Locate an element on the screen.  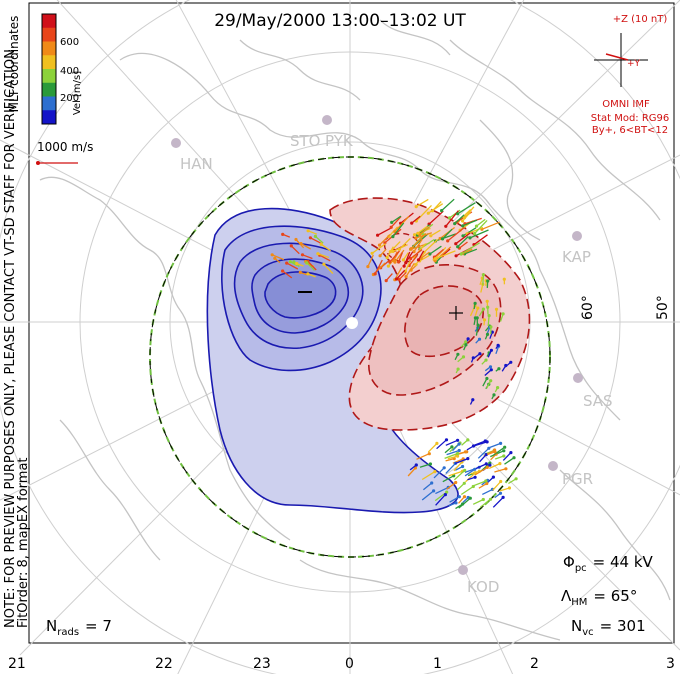
svg-text:Nrads= 7: Nrads = 7 is located at coordinates (79, 627).